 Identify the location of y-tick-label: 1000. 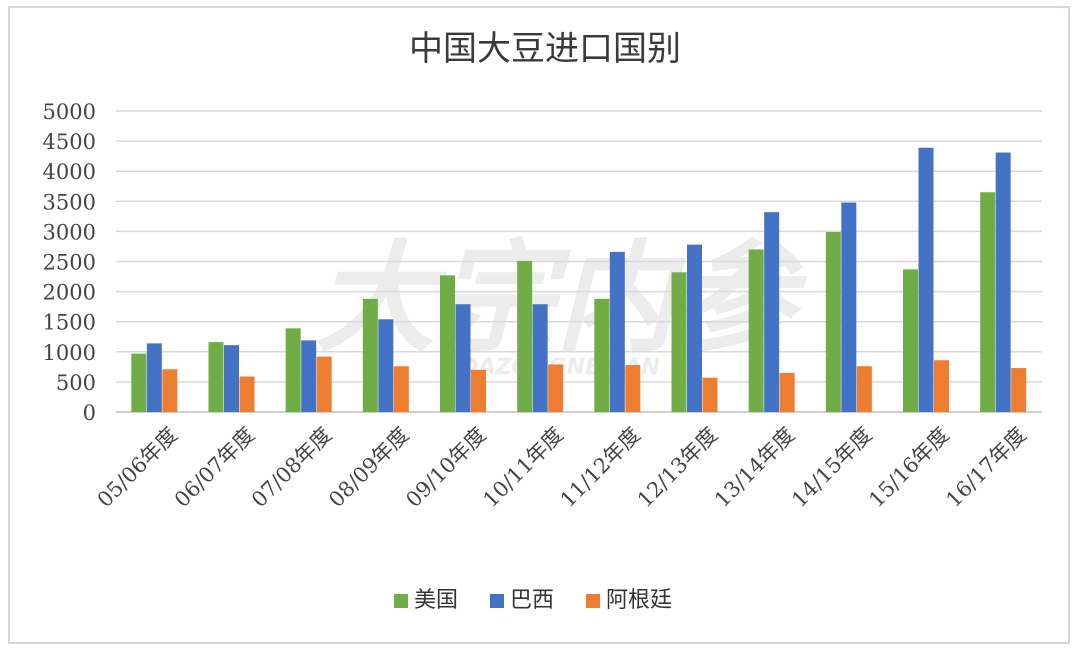
(69, 353).